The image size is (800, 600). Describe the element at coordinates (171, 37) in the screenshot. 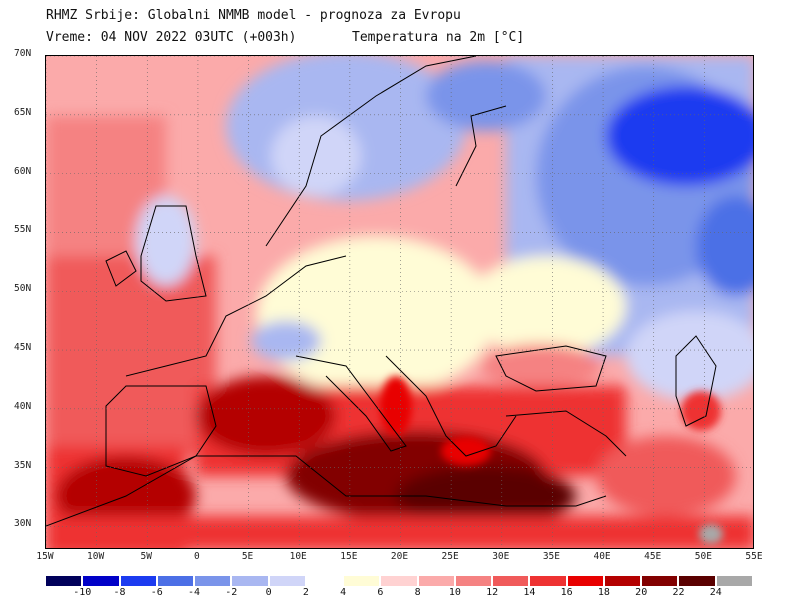

I see `forecast-time: Vreme: 04 NOV 2022 03UTC (+003h)` at that location.